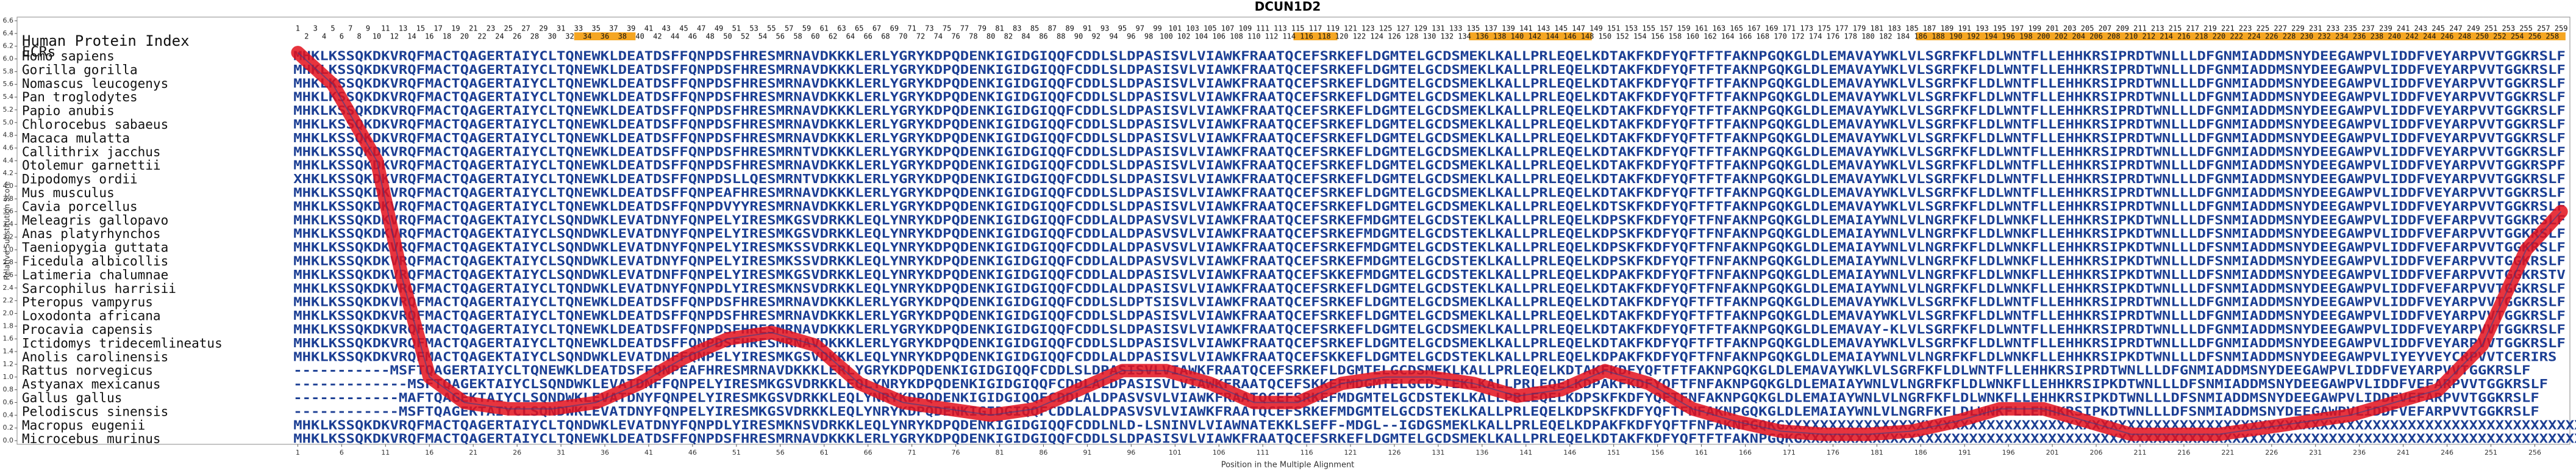 The height and width of the screenshot is (473, 2576). I want to click on protein-index: 242, so click(2412, 36).